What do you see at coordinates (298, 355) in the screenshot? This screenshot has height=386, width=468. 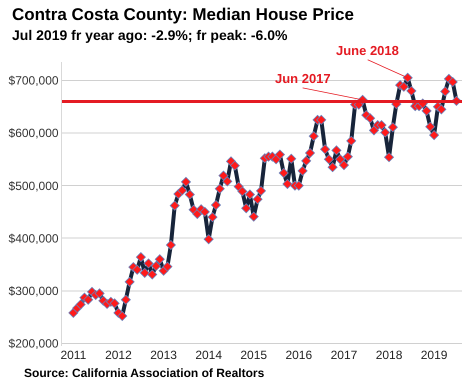 I see `x-tick-label: 2016` at bounding box center [298, 355].